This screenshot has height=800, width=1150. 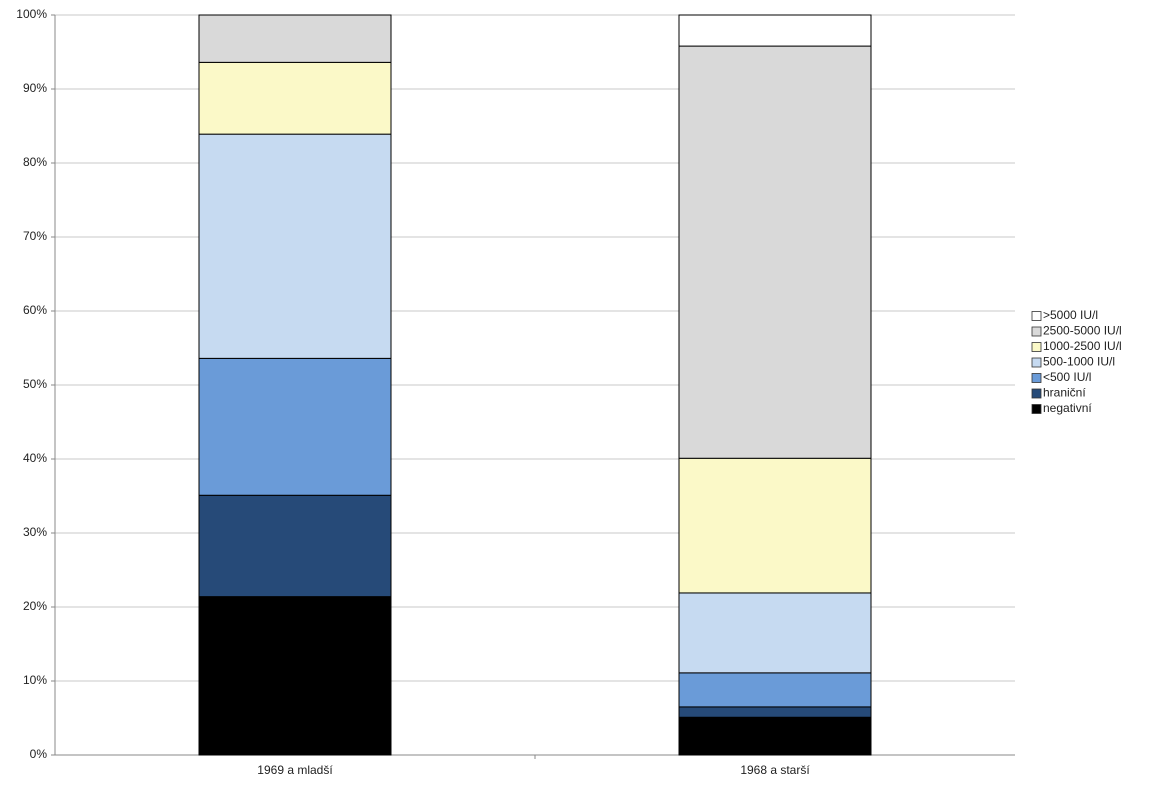 What do you see at coordinates (35, 680) in the screenshot?
I see `y-tick-label: 10%` at bounding box center [35, 680].